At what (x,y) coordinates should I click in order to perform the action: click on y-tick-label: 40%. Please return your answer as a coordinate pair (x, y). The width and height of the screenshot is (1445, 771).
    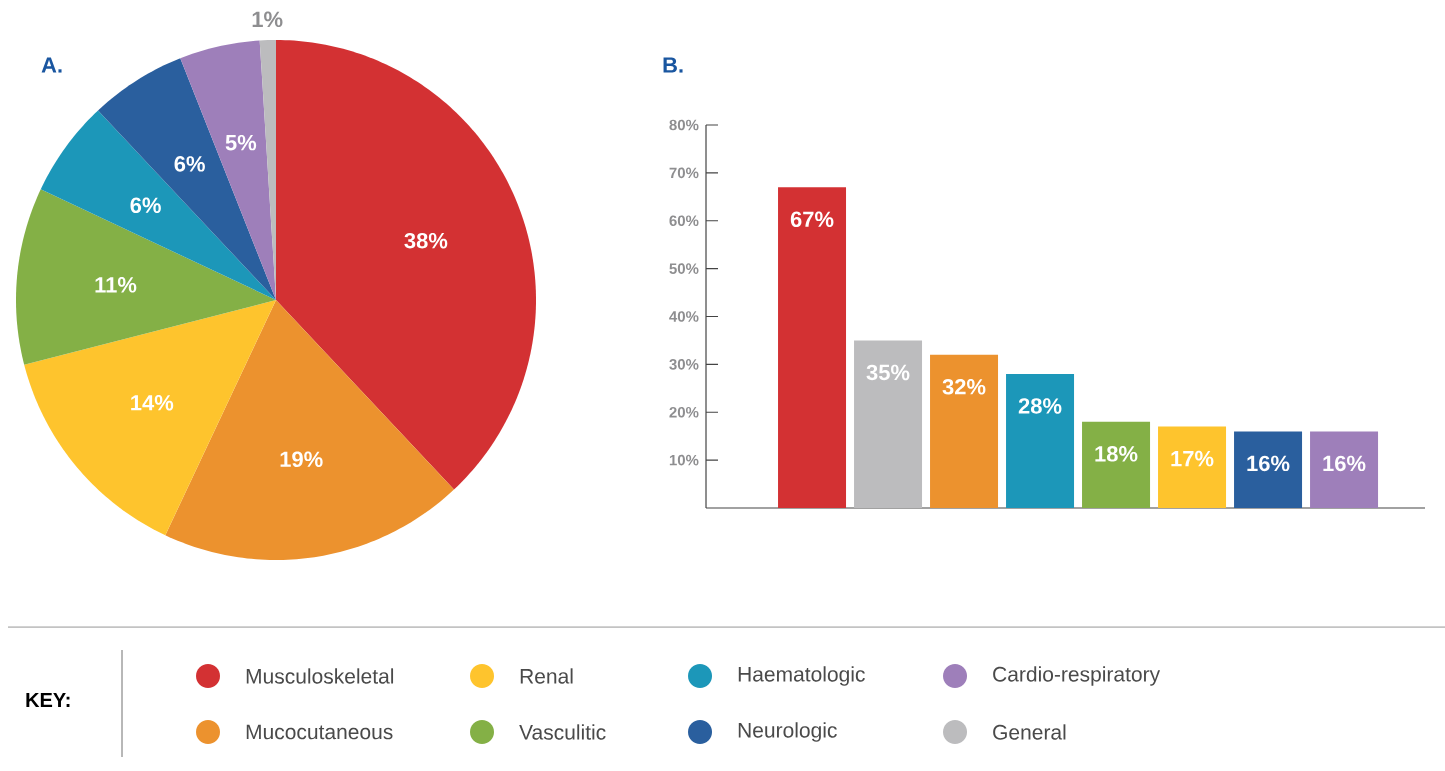
    Looking at the image, I should click on (684, 316).